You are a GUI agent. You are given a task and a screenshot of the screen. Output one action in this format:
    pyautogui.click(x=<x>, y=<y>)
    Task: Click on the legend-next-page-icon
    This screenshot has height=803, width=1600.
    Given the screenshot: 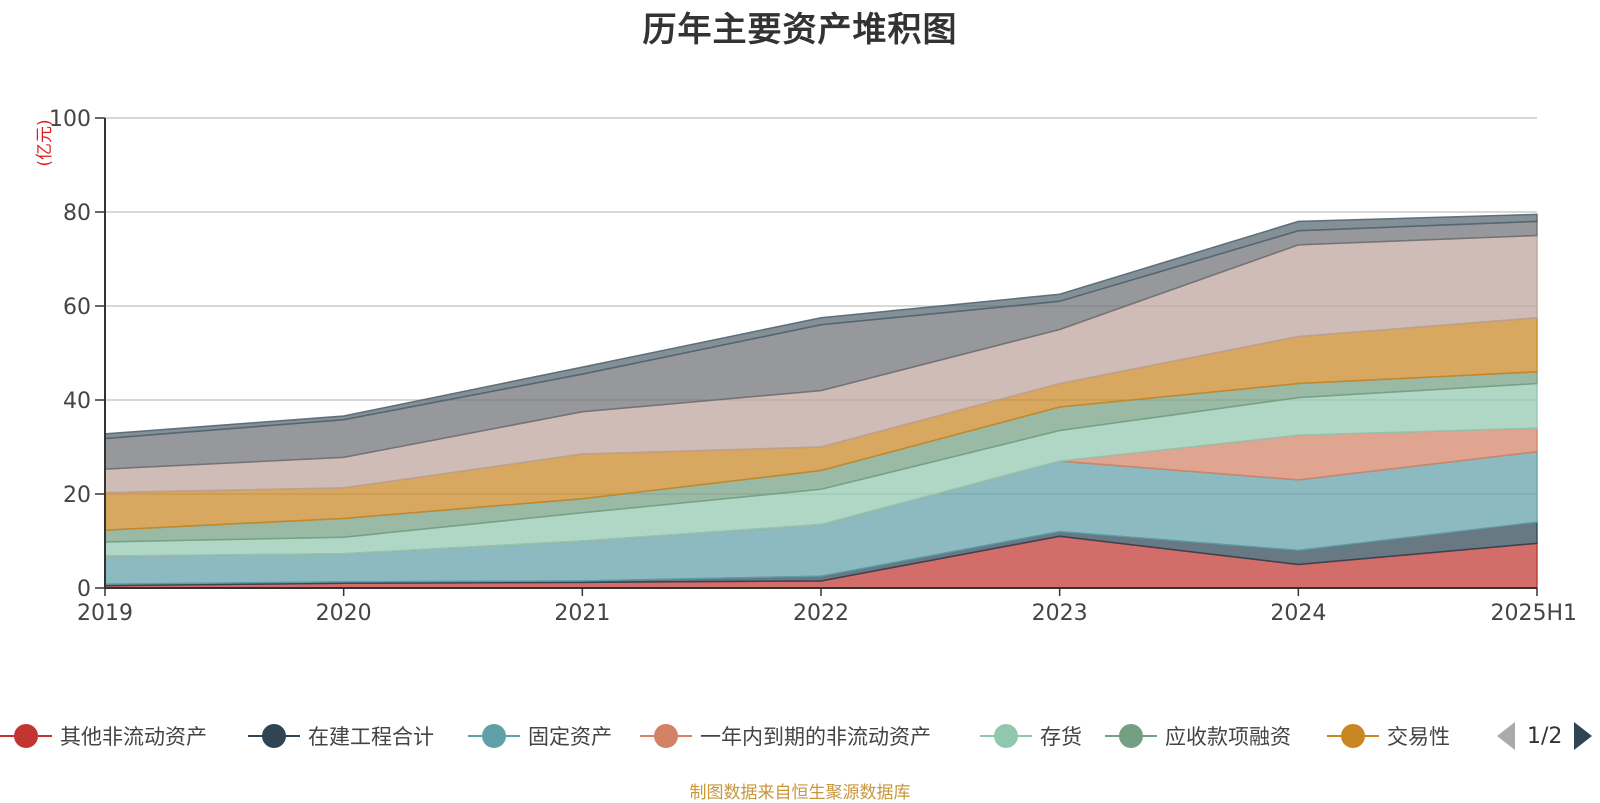 What is the action you would take?
    pyautogui.click(x=1583, y=736)
    